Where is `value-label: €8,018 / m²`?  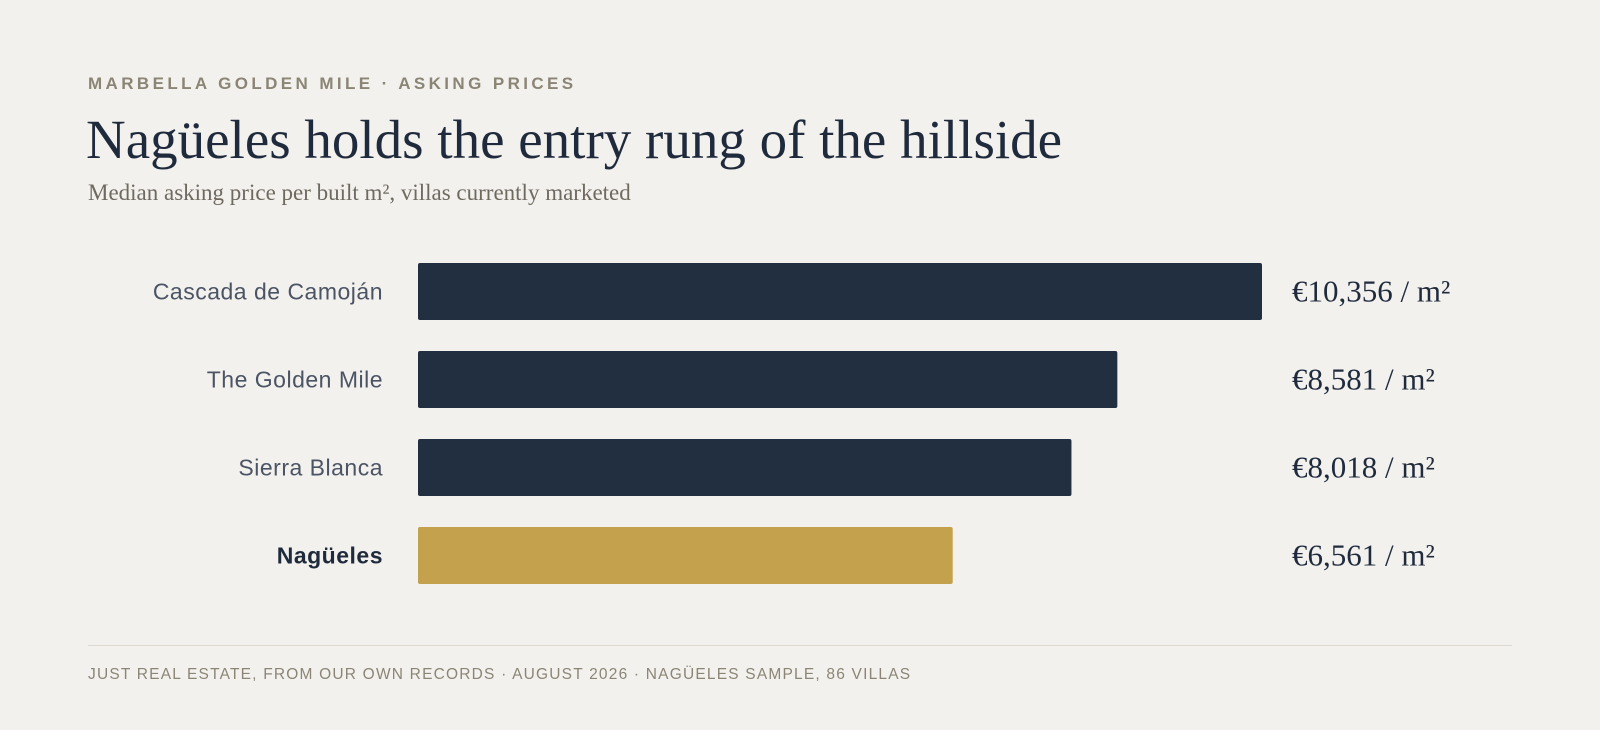
value-label: €8,018 / m² is located at coordinates (1363, 467).